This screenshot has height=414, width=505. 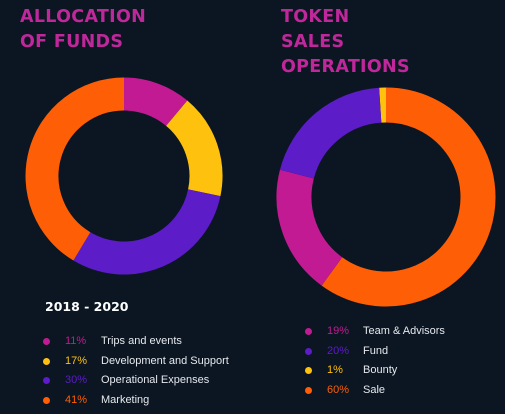 I want to click on token-sales-chart-title: TOKEN SALES OPERATIONS, so click(x=345, y=42).